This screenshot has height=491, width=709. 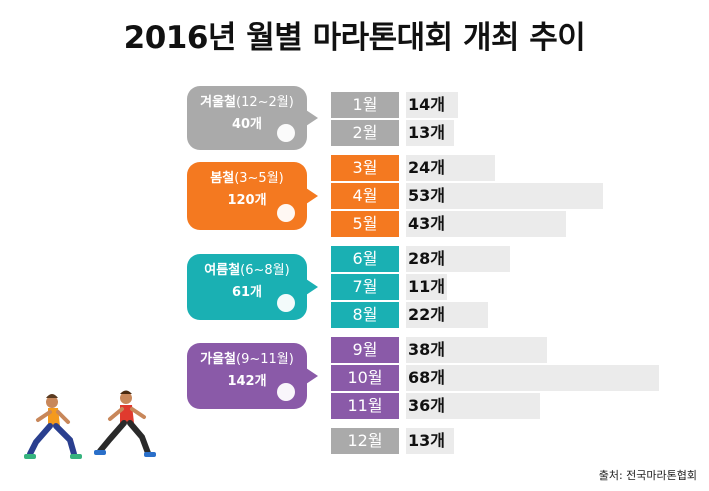 I want to click on season-total: 142개, so click(x=247, y=381).